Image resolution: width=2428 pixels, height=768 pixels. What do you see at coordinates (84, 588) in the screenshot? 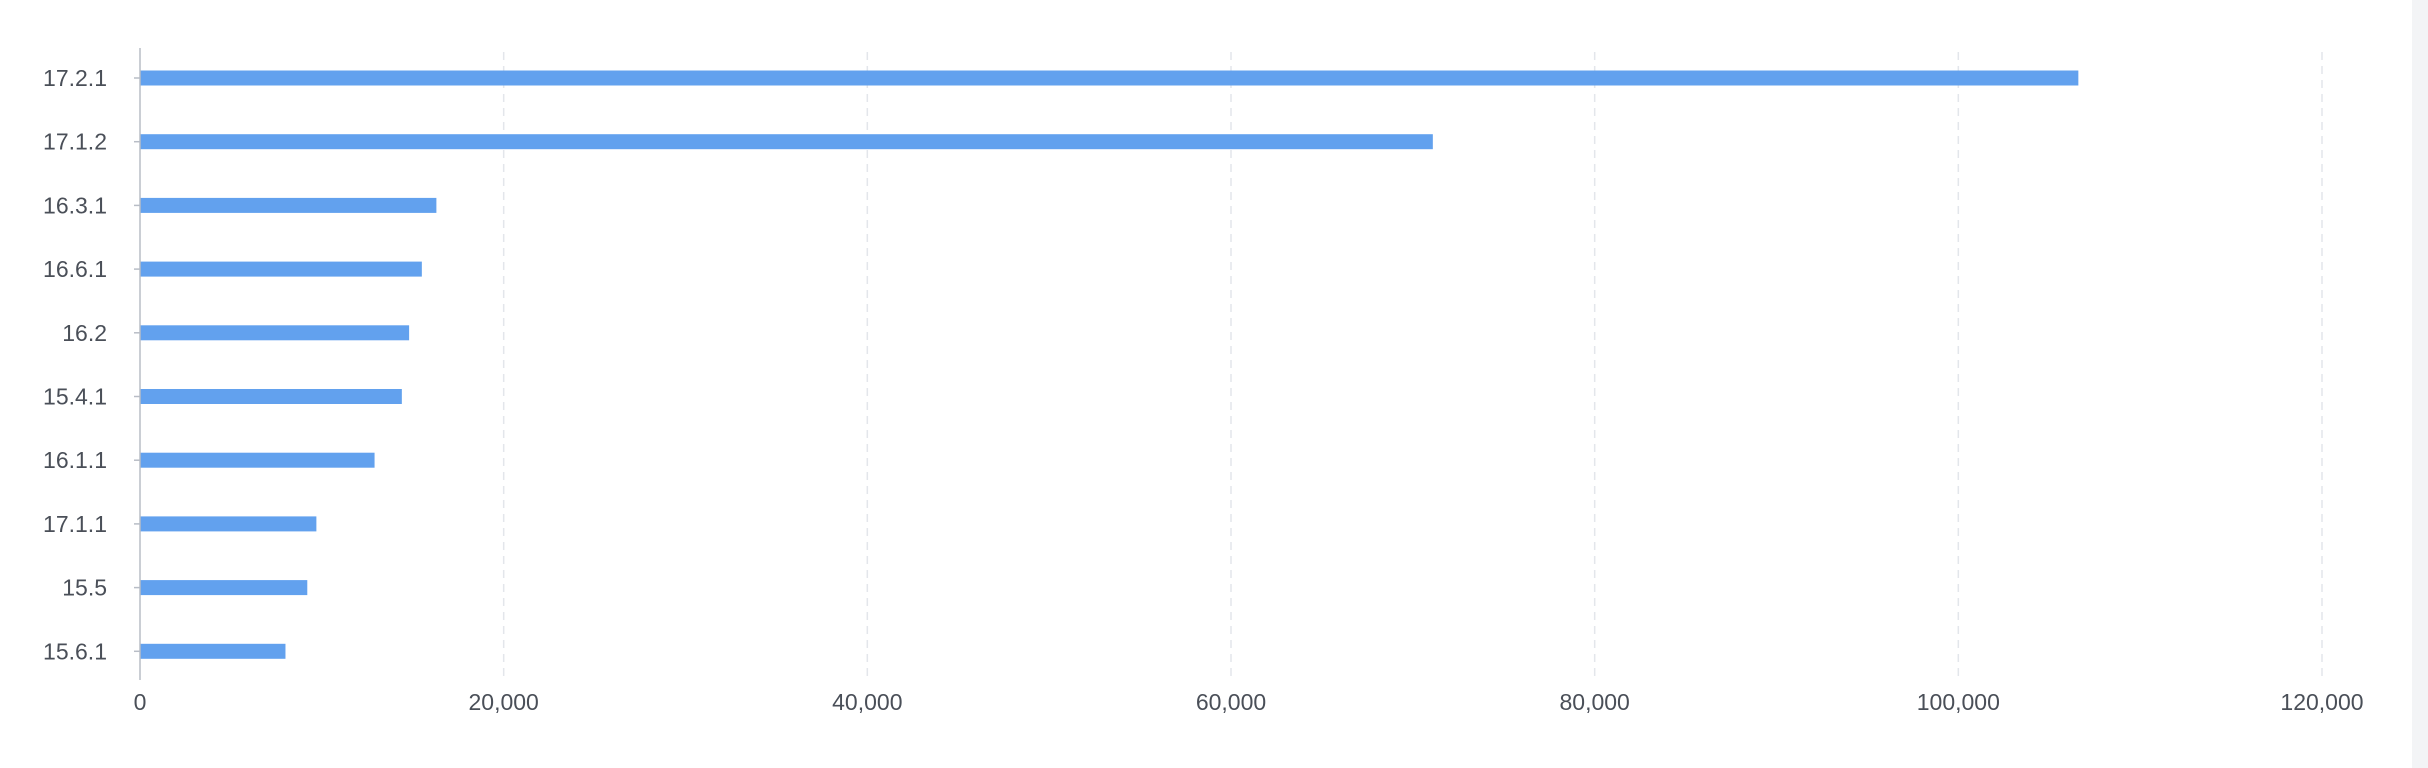
I see `y-tick-label: 15.5` at bounding box center [84, 588].